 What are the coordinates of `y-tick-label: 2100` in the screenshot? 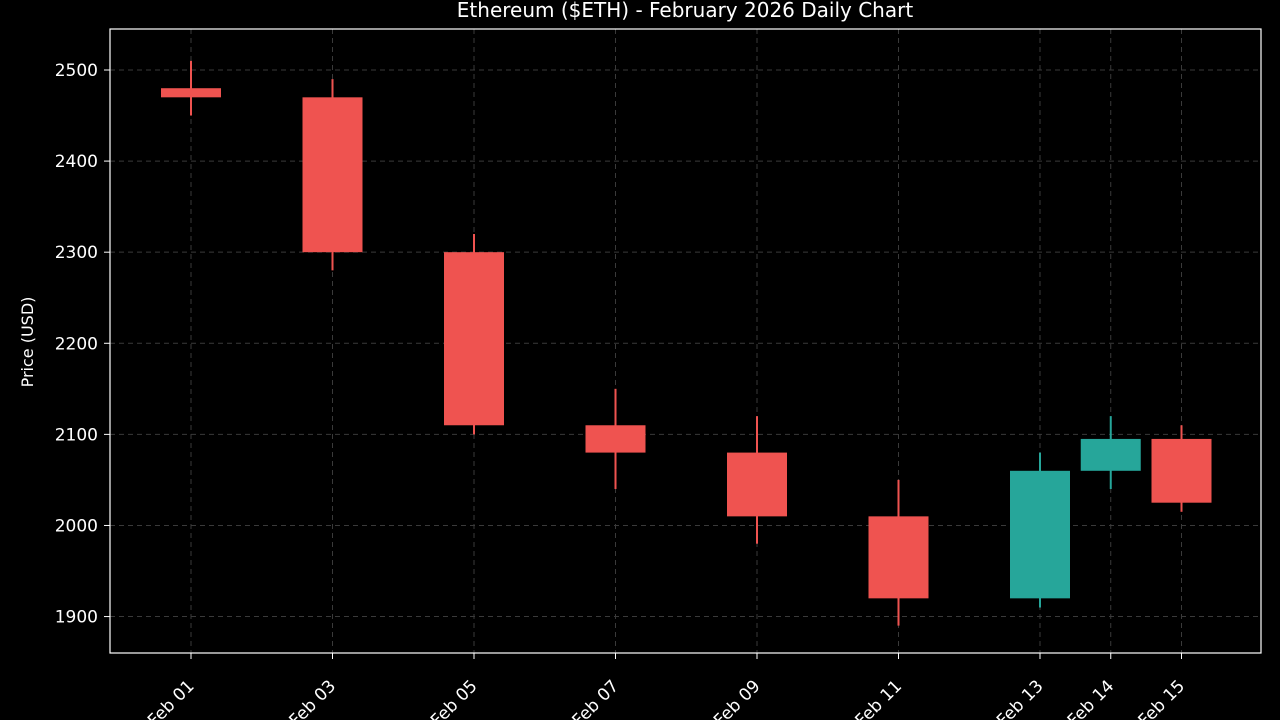 It's located at (76, 435).